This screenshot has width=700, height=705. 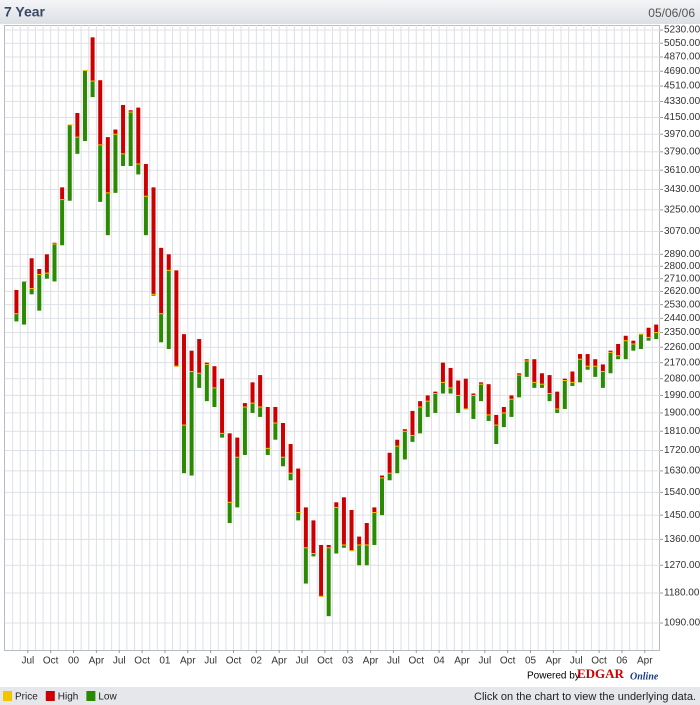 I want to click on powered-by-brand: EDGAR, so click(x=601, y=673).